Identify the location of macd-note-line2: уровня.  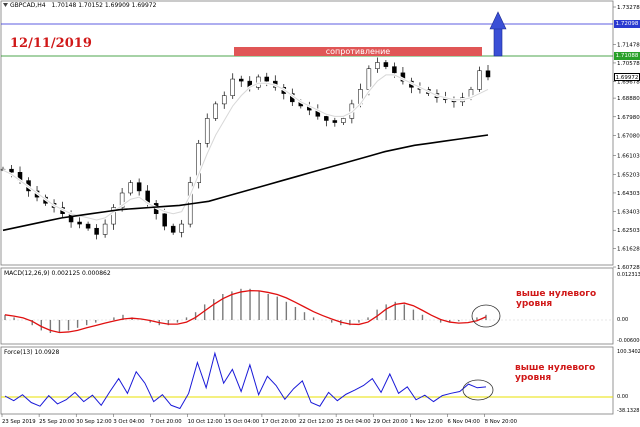
(534, 304).